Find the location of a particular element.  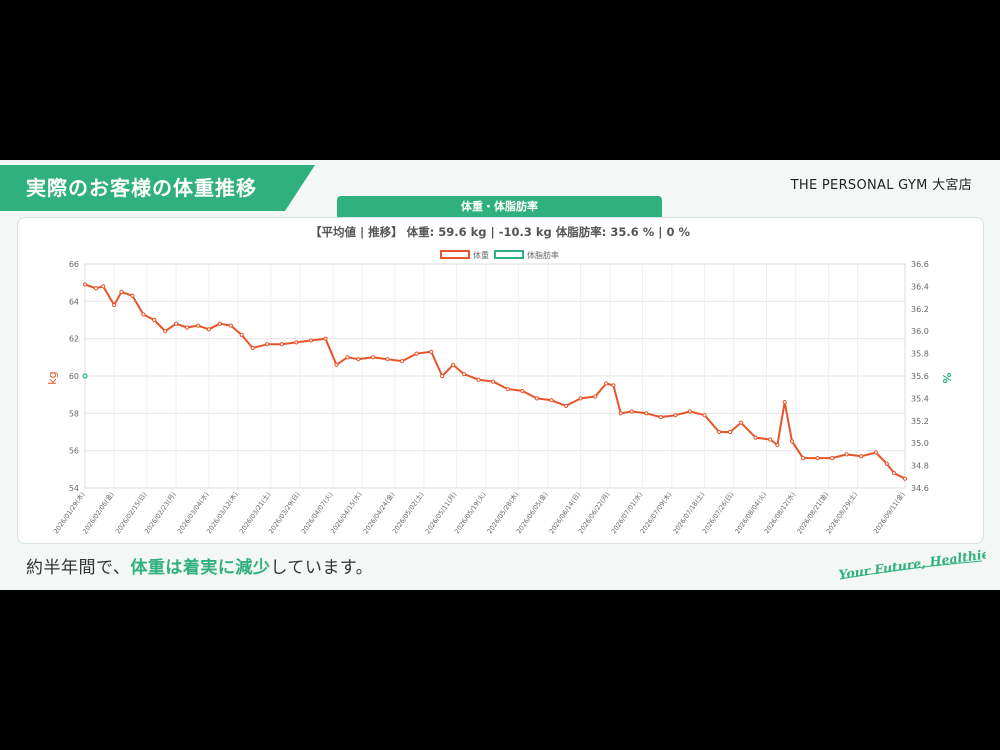

x-tick-label: 2026/07/18(土) is located at coordinates (689, 512).